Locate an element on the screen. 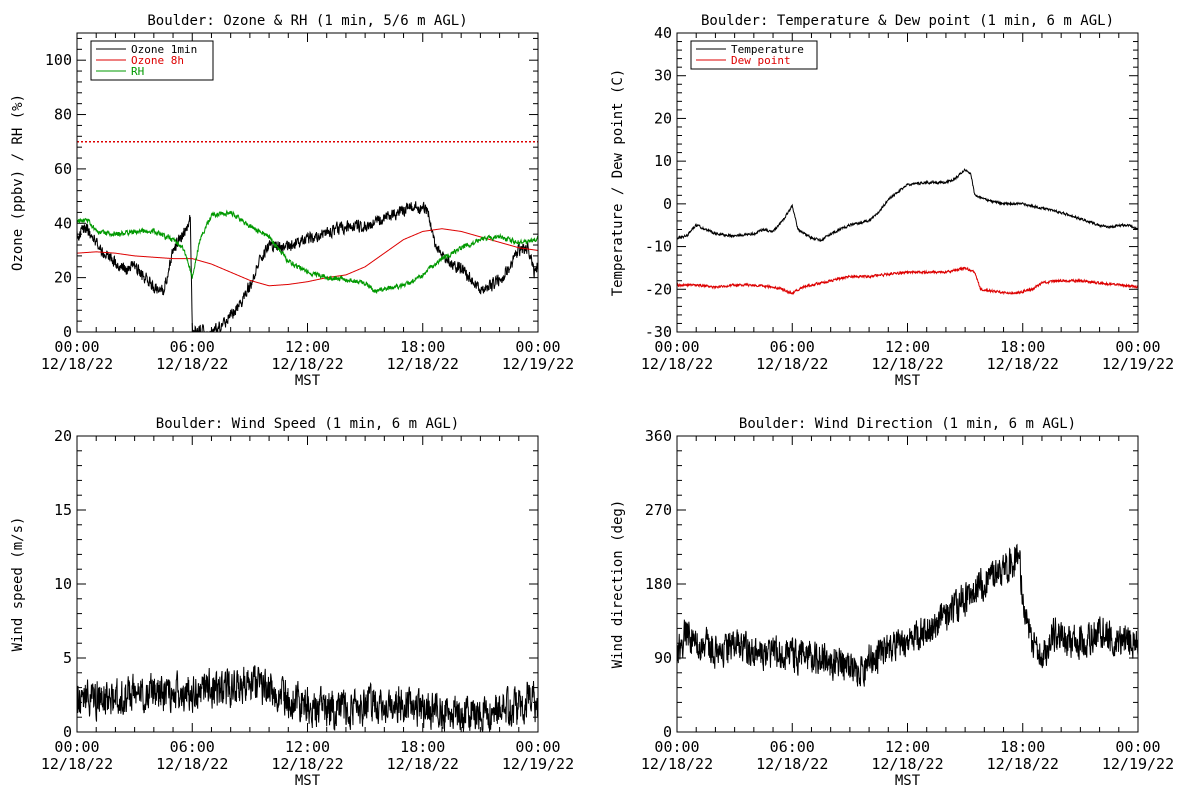 This screenshot has width=1200, height=800. y-tick-label: 90 is located at coordinates (663, 658).